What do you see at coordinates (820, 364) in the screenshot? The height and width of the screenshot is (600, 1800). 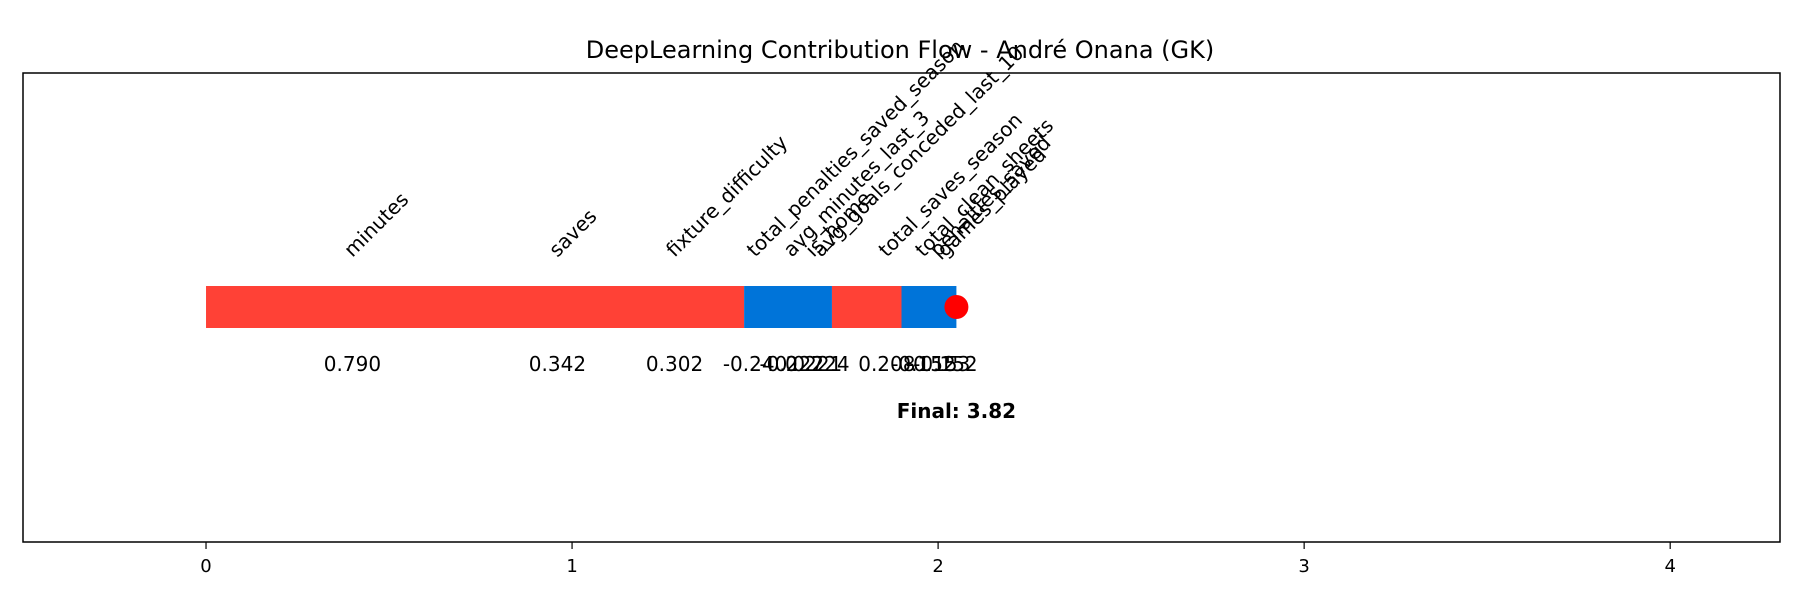 I see `value-label: 0.224` at bounding box center [820, 364].